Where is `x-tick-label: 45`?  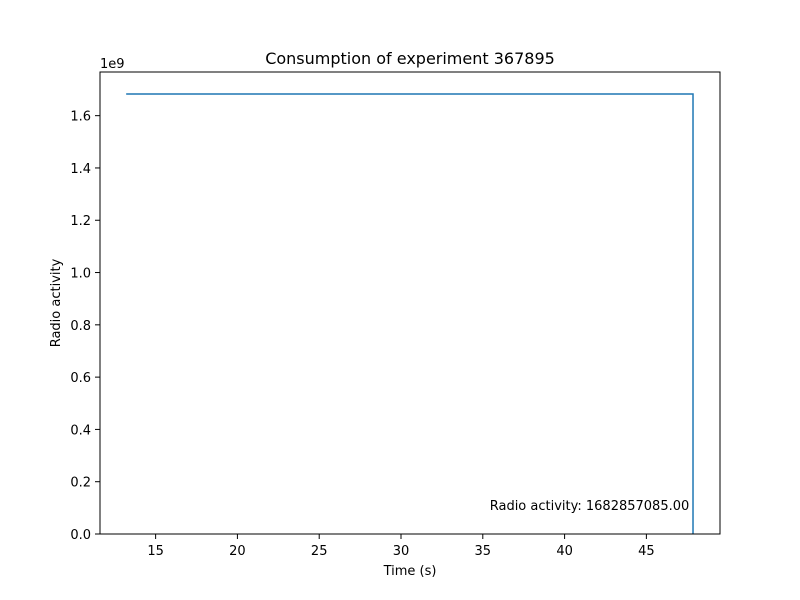 x-tick-label: 45 is located at coordinates (646, 551).